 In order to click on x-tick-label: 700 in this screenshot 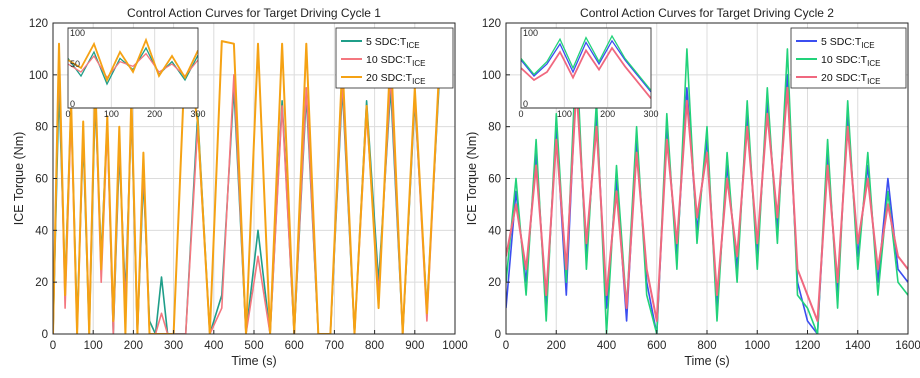, I will do `click(334, 346)`.